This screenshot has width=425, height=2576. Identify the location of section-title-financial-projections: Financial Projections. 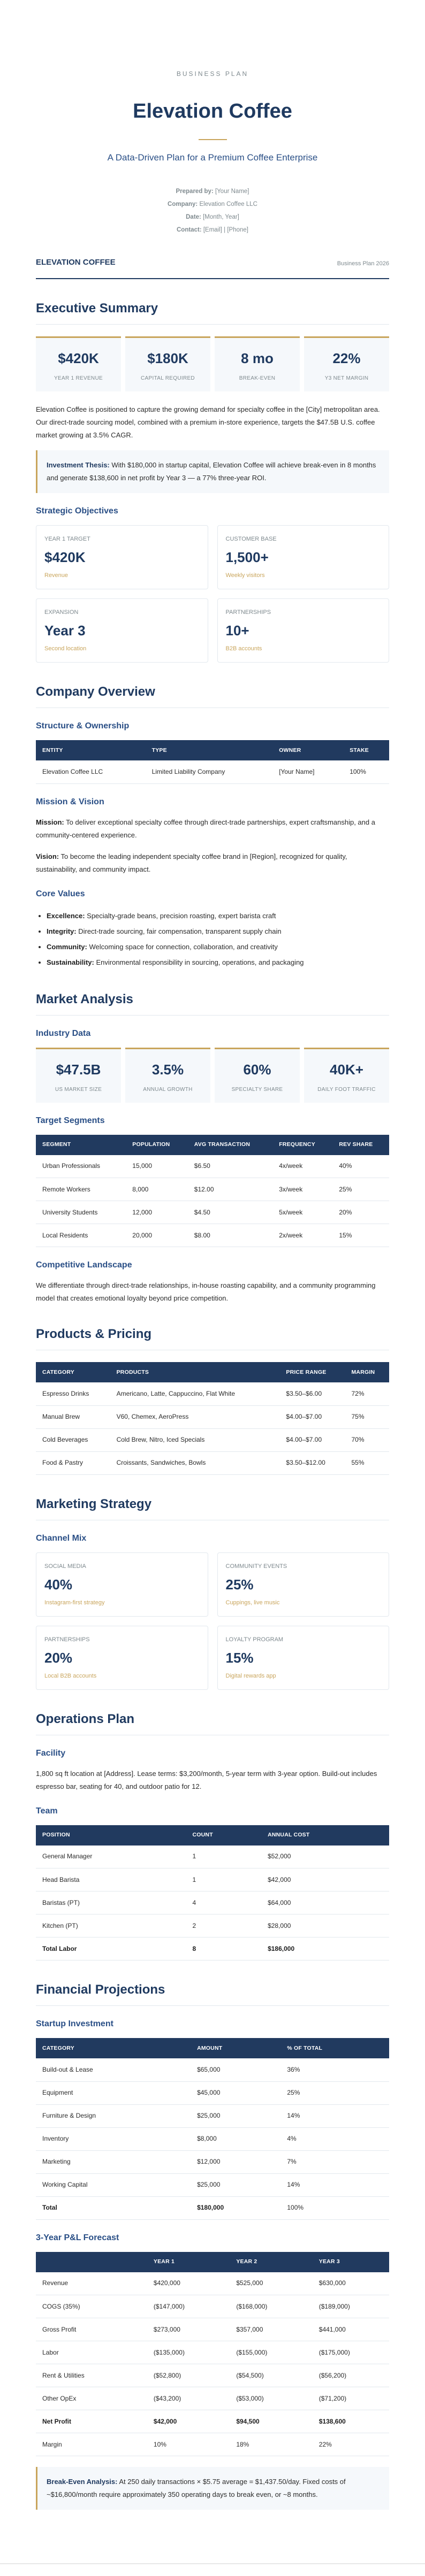
(212, 1994).